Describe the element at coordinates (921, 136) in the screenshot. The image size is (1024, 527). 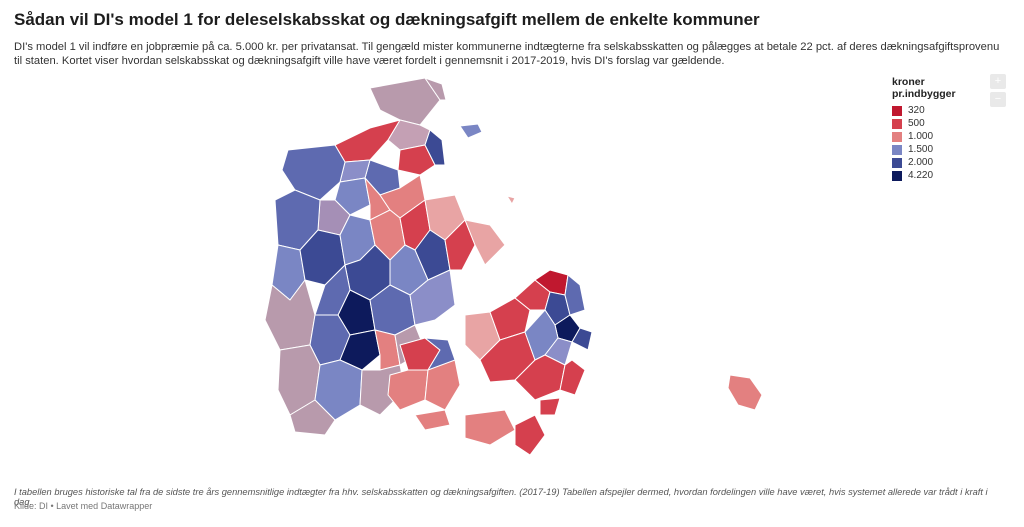
I see `legend-label: 1.000` at that location.